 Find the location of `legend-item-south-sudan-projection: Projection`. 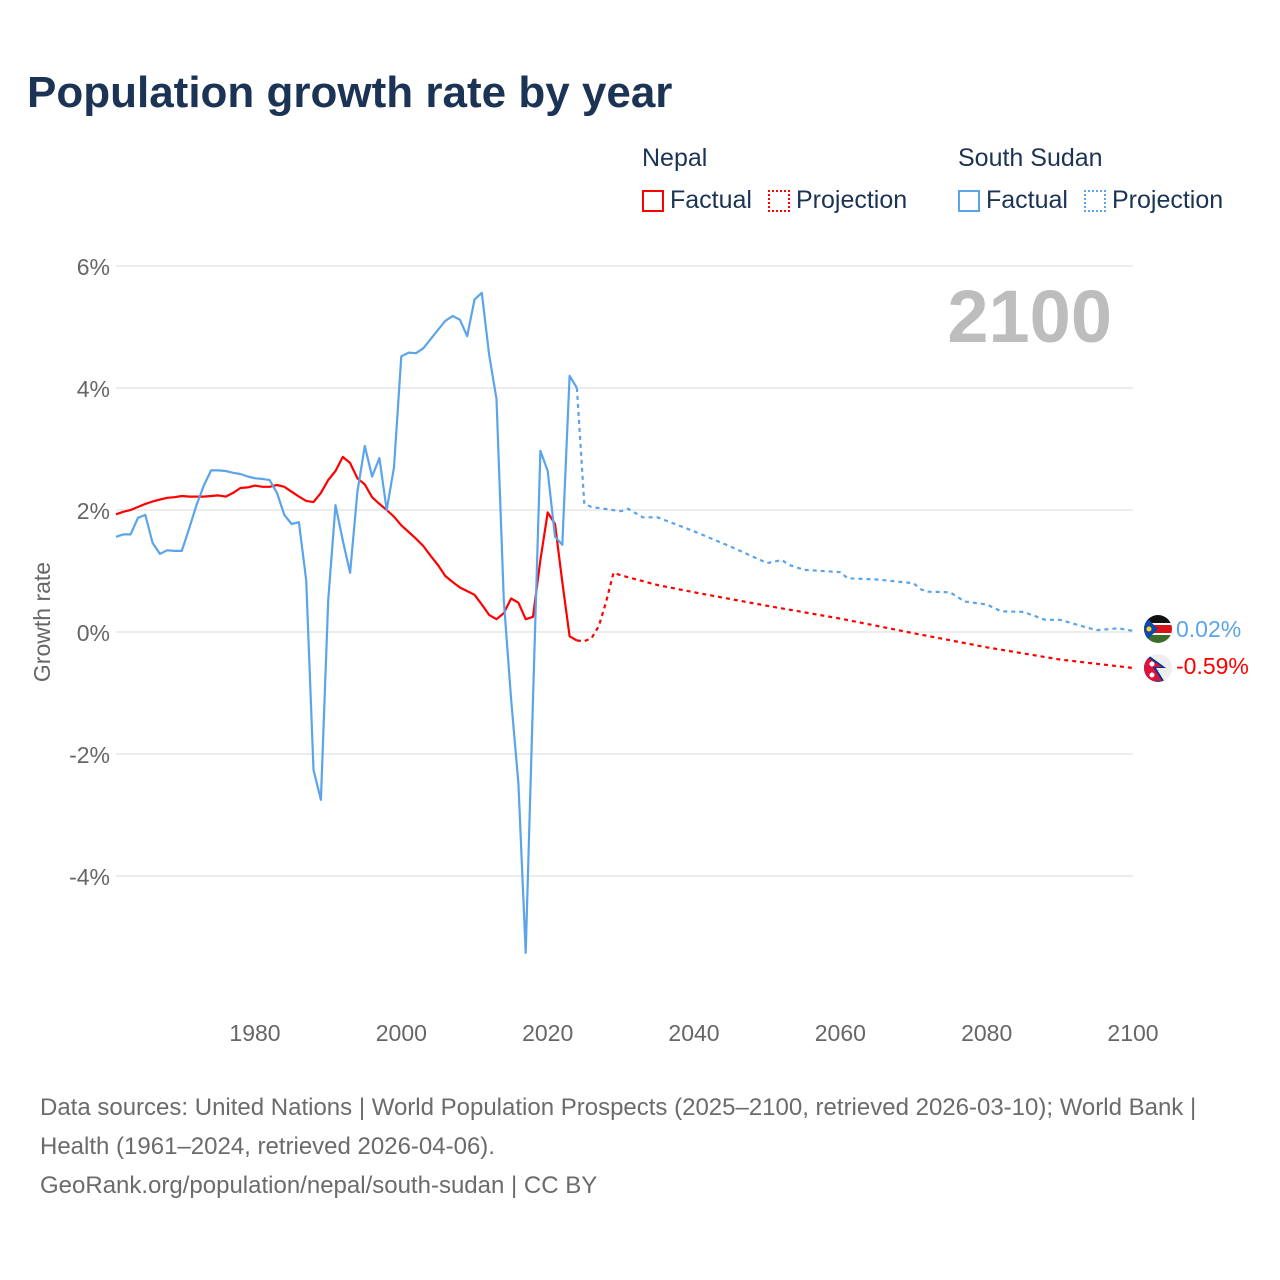

legend-item-south-sudan-projection: Projection is located at coordinates (1153, 200).